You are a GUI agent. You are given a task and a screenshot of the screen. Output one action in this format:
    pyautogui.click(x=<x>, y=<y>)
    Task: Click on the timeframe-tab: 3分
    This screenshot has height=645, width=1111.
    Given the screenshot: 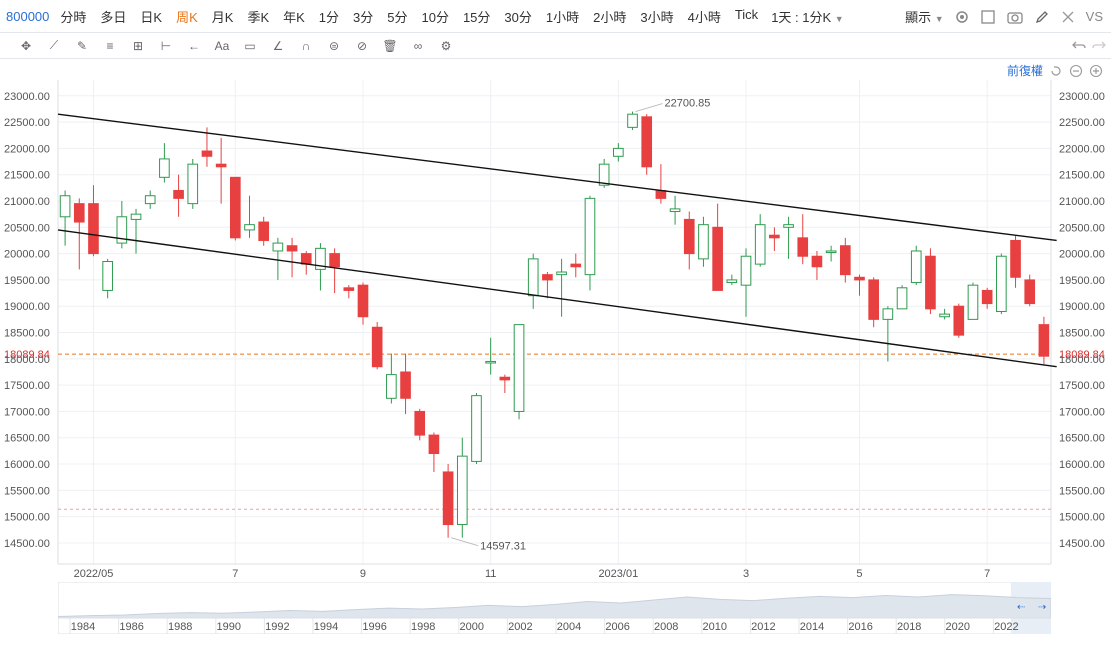 What is the action you would take?
    pyautogui.click(x=363, y=17)
    